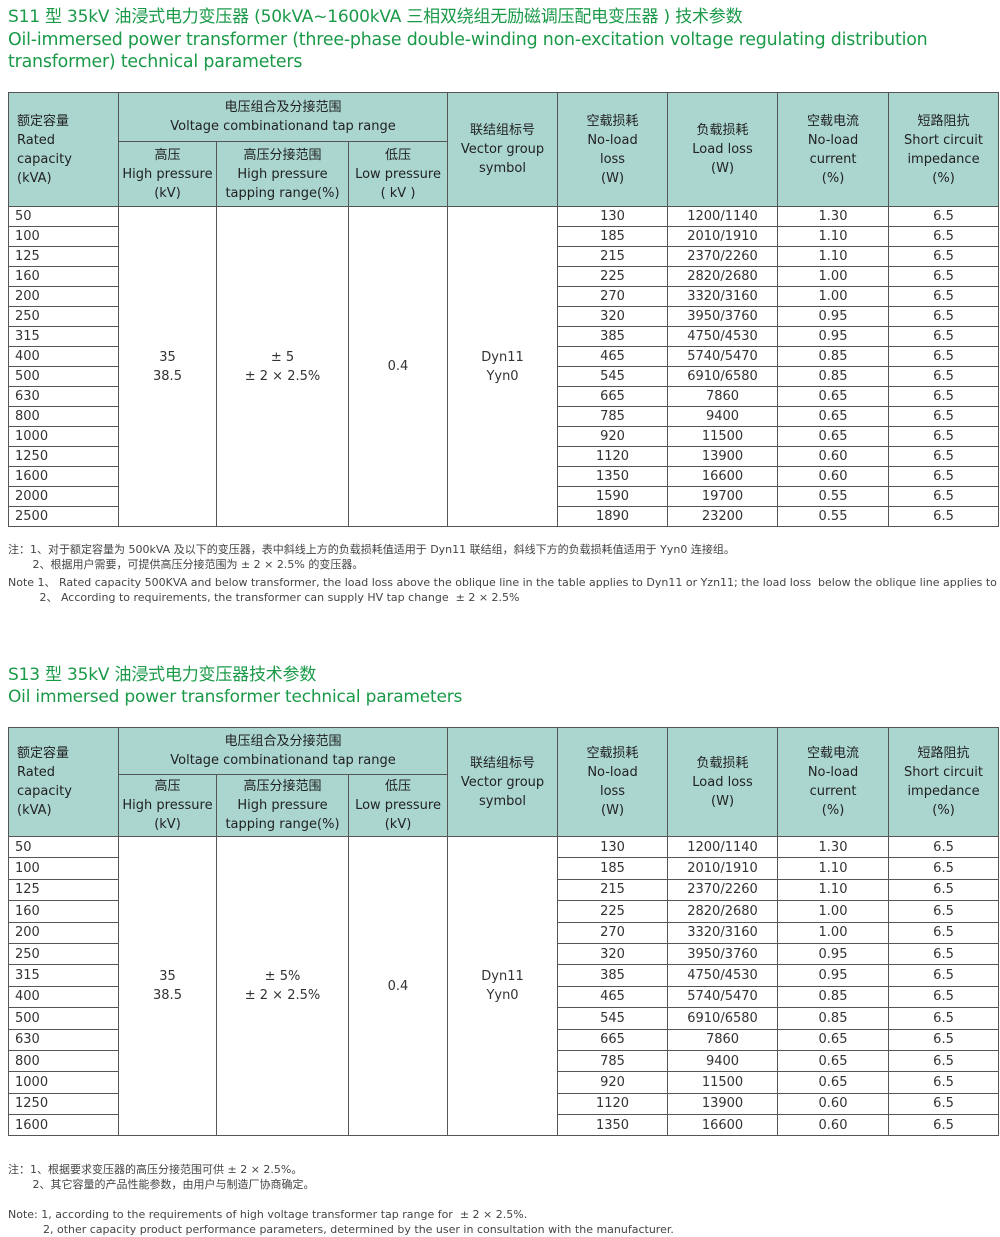 The height and width of the screenshot is (1237, 1000). I want to click on cell-noload-loss: 385, so click(613, 336).